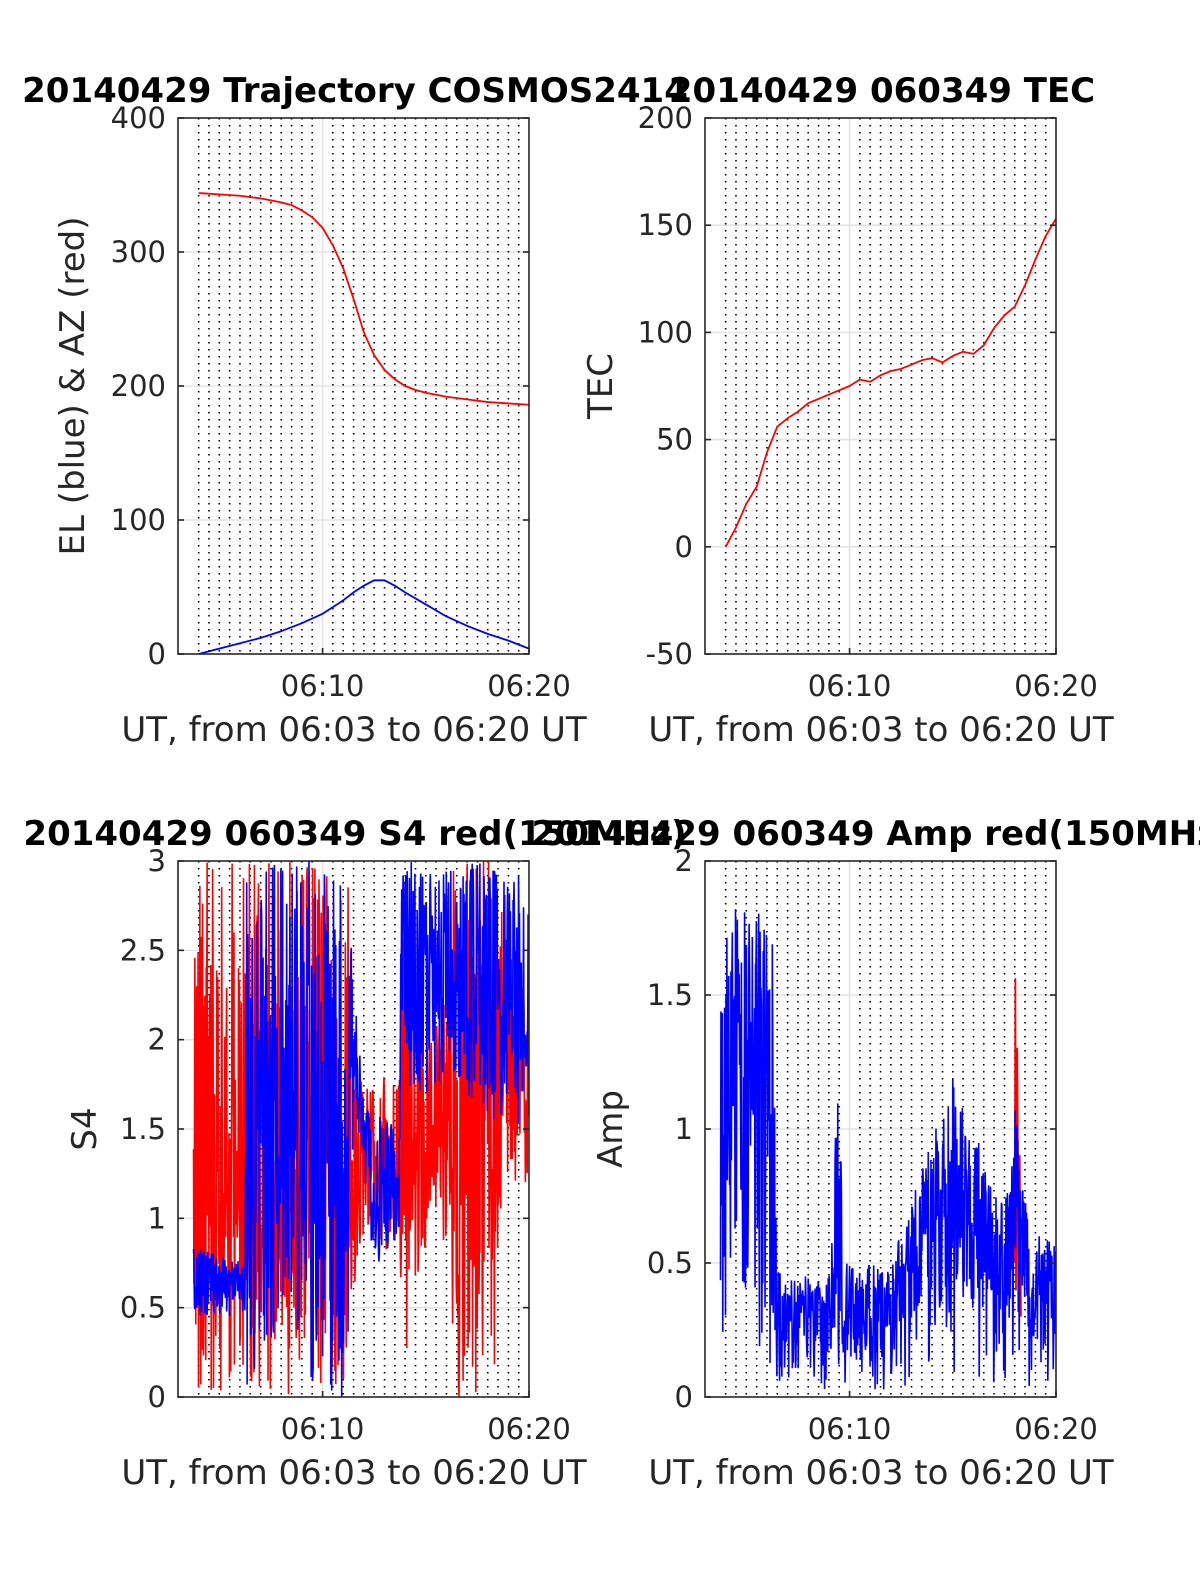 The image size is (1200, 1575). What do you see at coordinates (684, 547) in the screenshot?
I see `tec-y-tick-label: 0` at bounding box center [684, 547].